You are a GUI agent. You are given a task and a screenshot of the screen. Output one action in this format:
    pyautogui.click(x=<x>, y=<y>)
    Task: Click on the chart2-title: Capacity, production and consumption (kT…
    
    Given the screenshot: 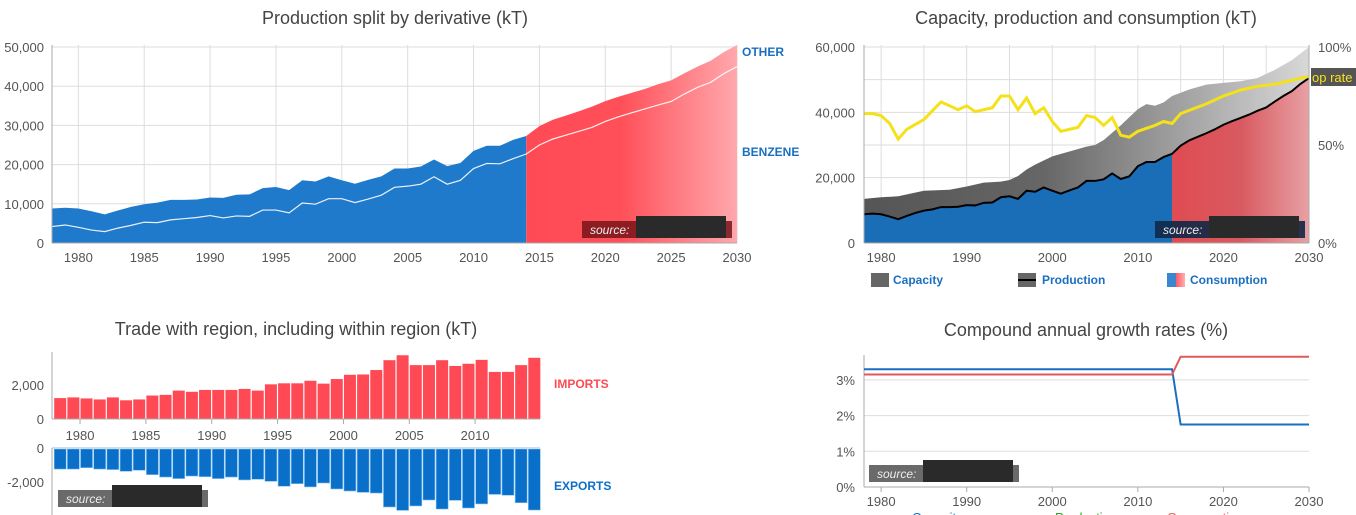 What is the action you would take?
    pyautogui.click(x=1086, y=18)
    